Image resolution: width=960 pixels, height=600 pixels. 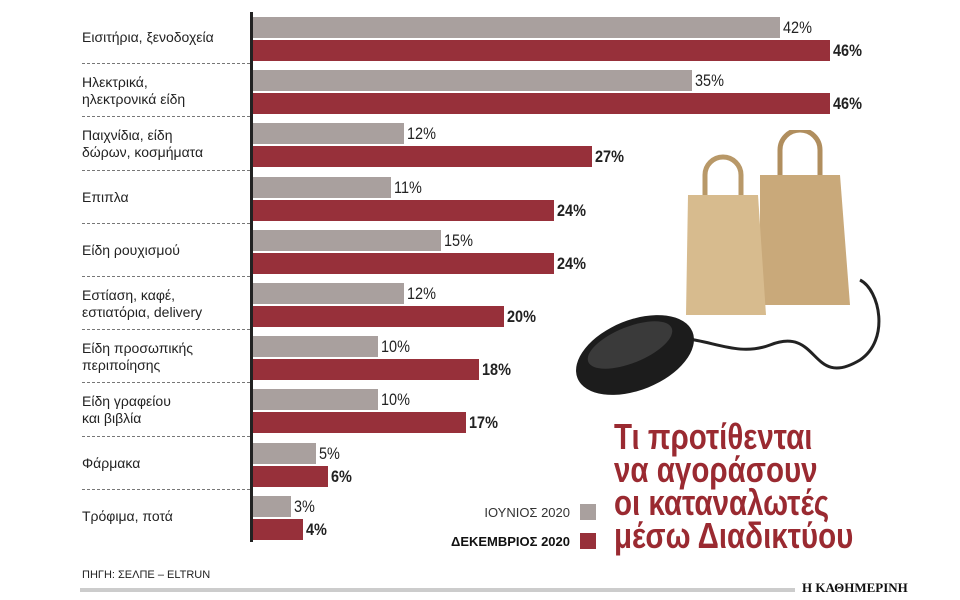 I want to click on category-label-line: εστιατόρια, delivery, so click(x=142, y=311).